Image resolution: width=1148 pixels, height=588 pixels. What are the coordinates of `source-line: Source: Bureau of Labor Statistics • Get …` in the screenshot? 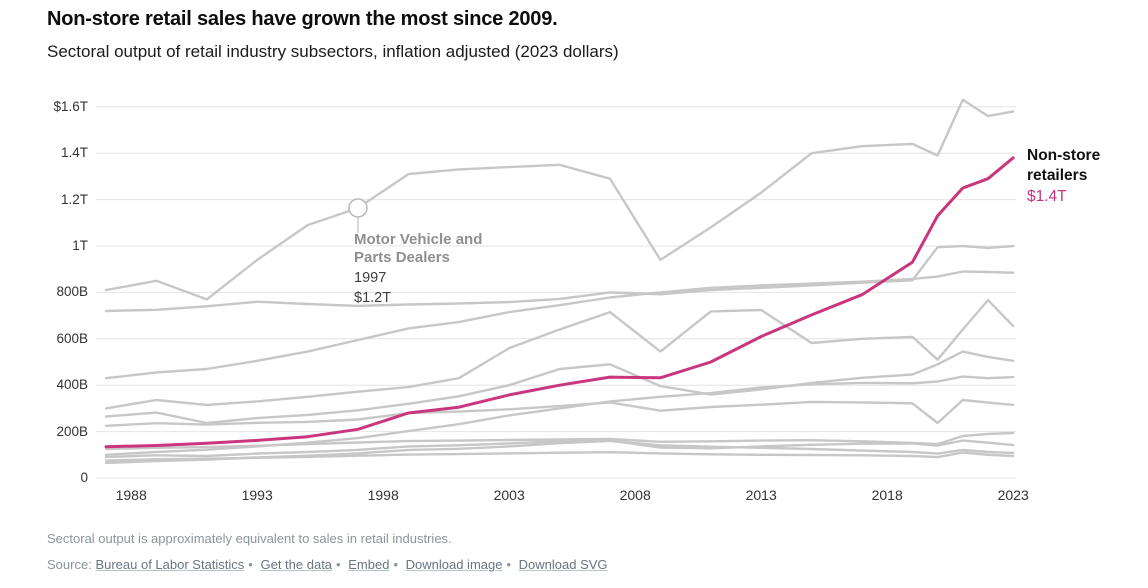 It's located at (327, 564).